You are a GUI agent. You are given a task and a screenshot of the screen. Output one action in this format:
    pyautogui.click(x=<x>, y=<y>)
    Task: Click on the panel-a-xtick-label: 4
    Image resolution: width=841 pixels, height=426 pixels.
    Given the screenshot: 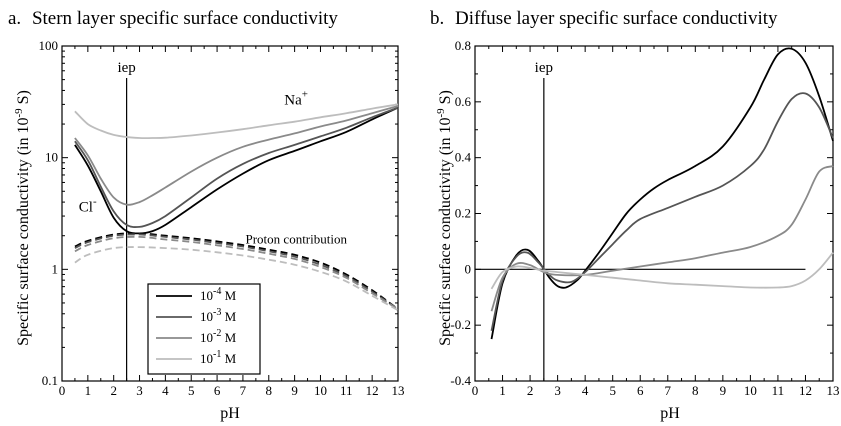 What is the action you would take?
    pyautogui.click(x=165, y=390)
    